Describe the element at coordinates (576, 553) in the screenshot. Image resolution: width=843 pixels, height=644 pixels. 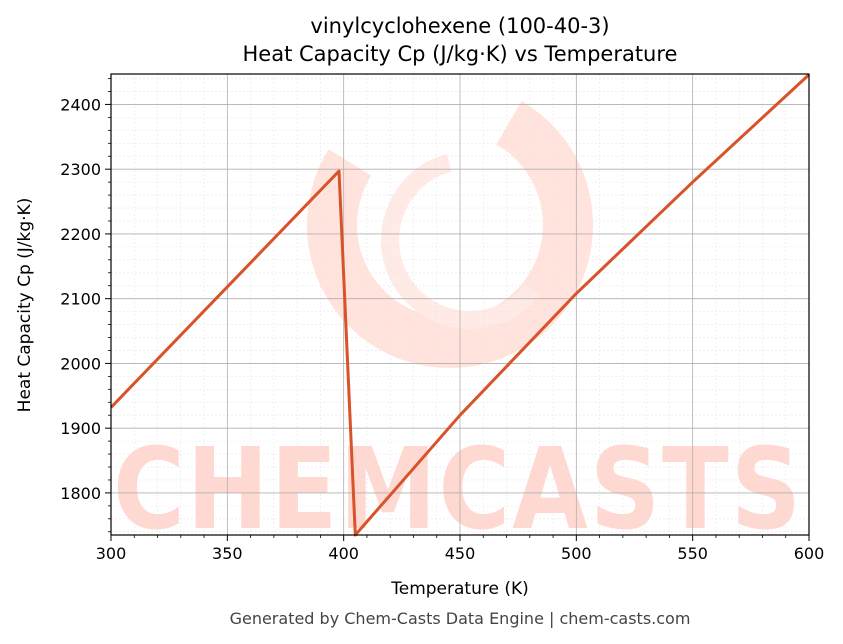
I see `x-tick-label: 500` at that location.